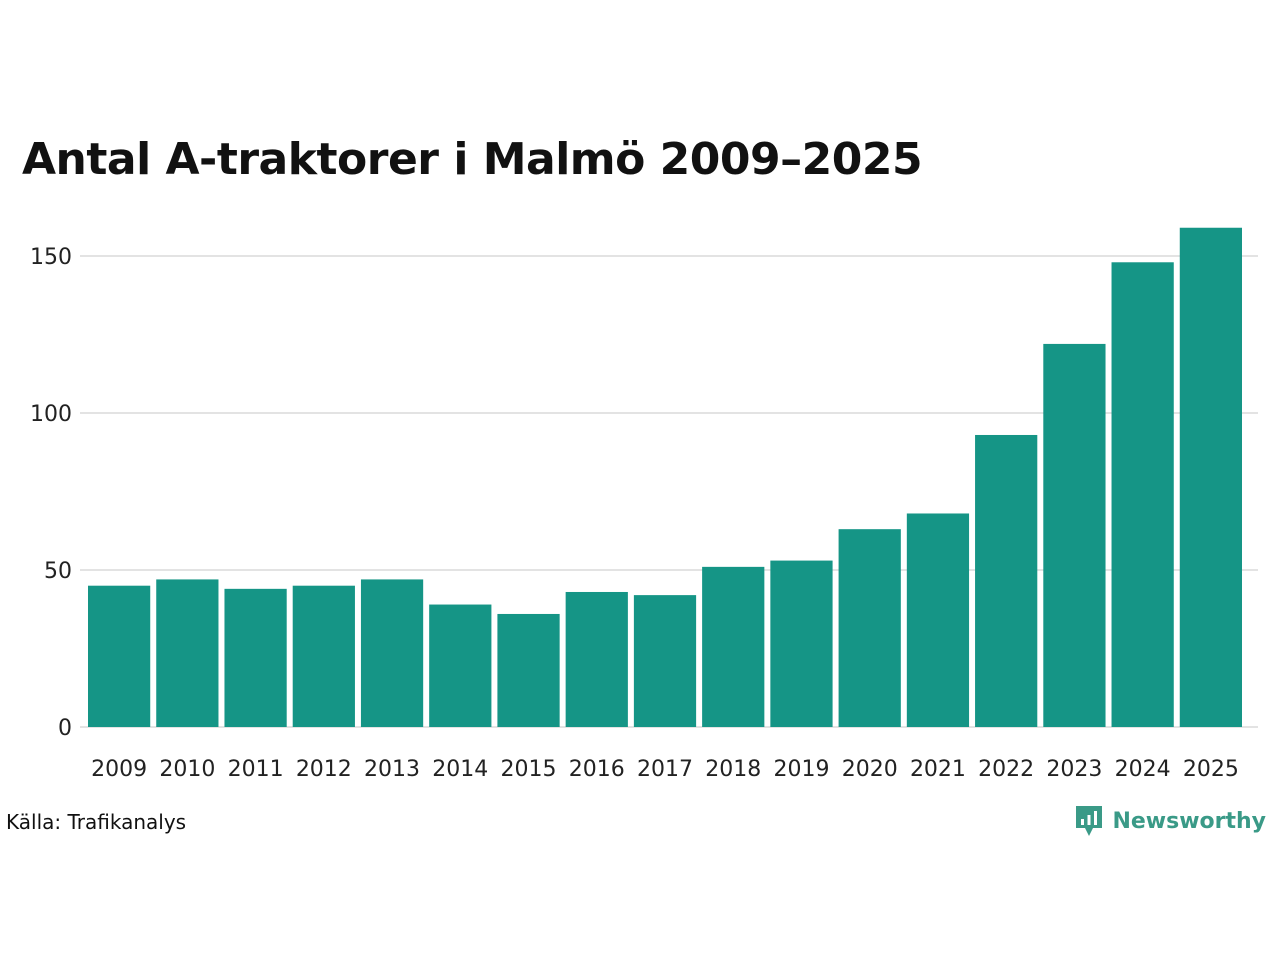 Image resolution: width=1280 pixels, height=960 pixels. I want to click on x-tick-label: 2017, so click(665, 769).